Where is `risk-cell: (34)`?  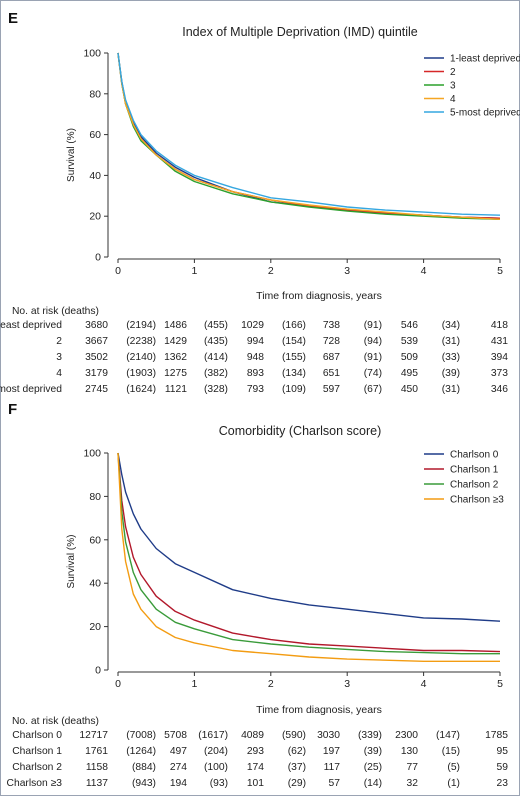
risk-cell: (34) is located at coordinates (450, 325).